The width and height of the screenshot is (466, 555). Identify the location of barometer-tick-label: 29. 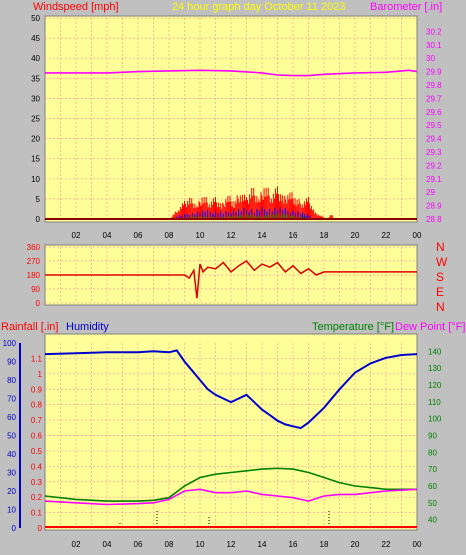
(430, 192).